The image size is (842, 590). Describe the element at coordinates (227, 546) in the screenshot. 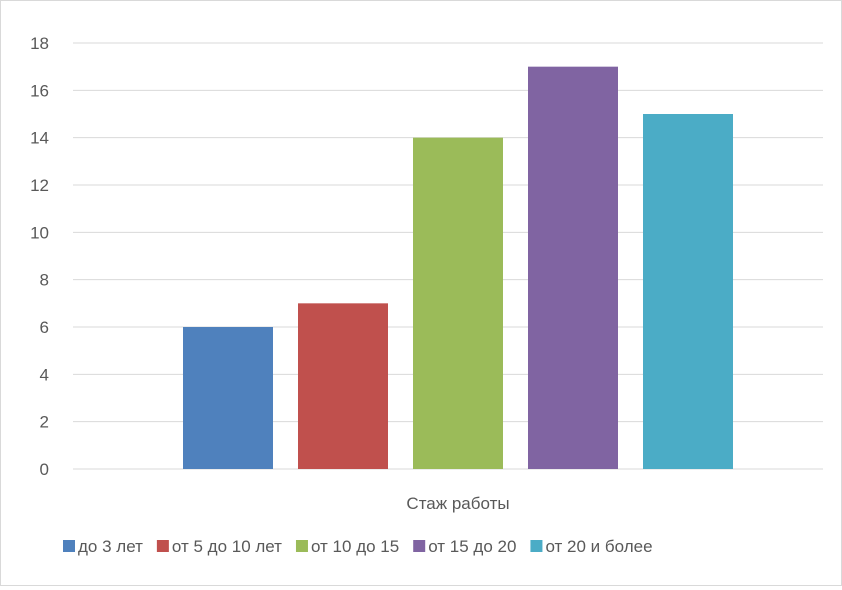

I see `legend-label: от 5 до 10 лет` at that location.